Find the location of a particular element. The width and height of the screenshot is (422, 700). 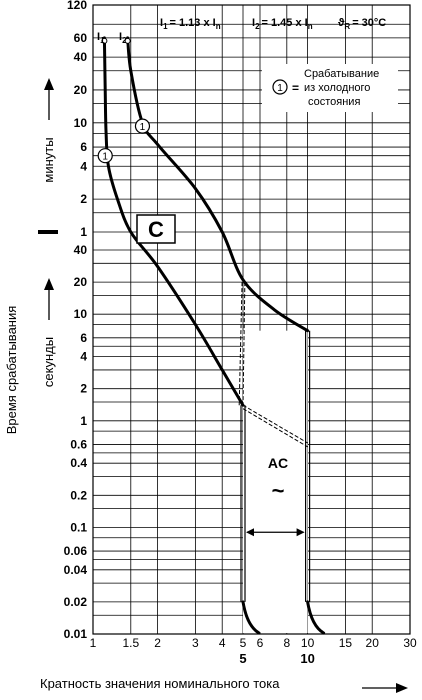

ac-tilde: ~ is located at coordinates (278, 490).